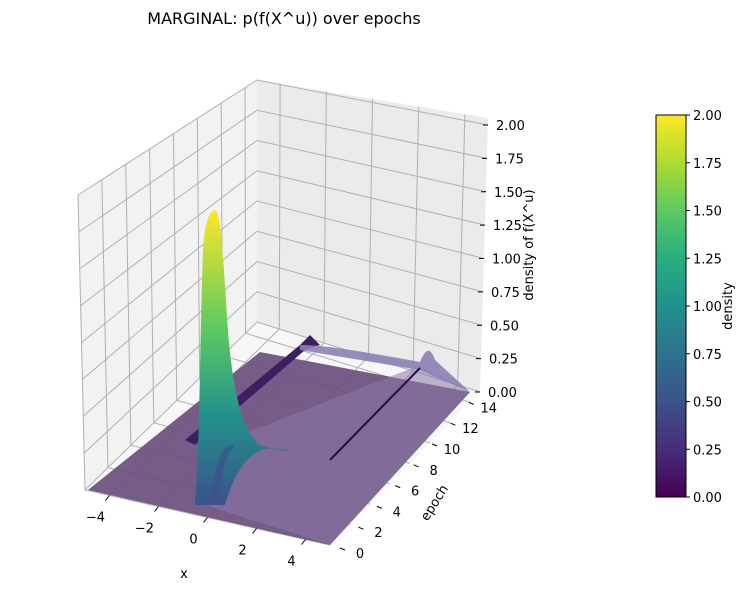 This screenshot has height=590, width=743. I want to click on z-tick-label: 1.00, so click(506, 260).